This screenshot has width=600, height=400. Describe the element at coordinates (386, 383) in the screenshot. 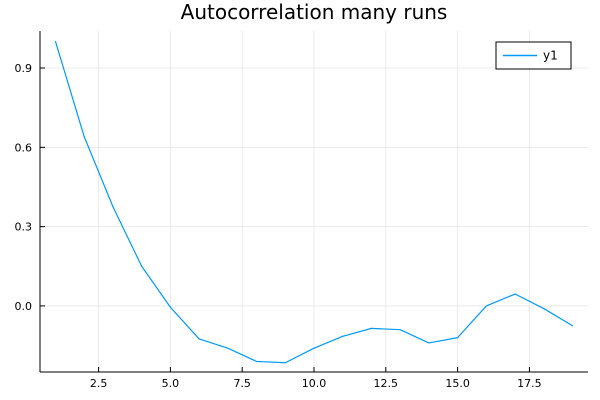

I see `x-tick-label-4: 12.5` at that location.